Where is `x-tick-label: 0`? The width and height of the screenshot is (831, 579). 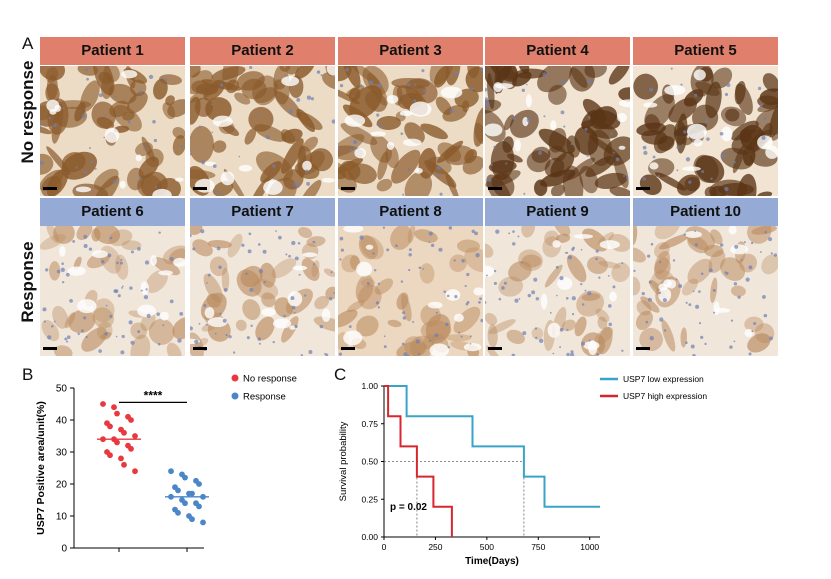 x-tick-label: 0 is located at coordinates (384, 547).